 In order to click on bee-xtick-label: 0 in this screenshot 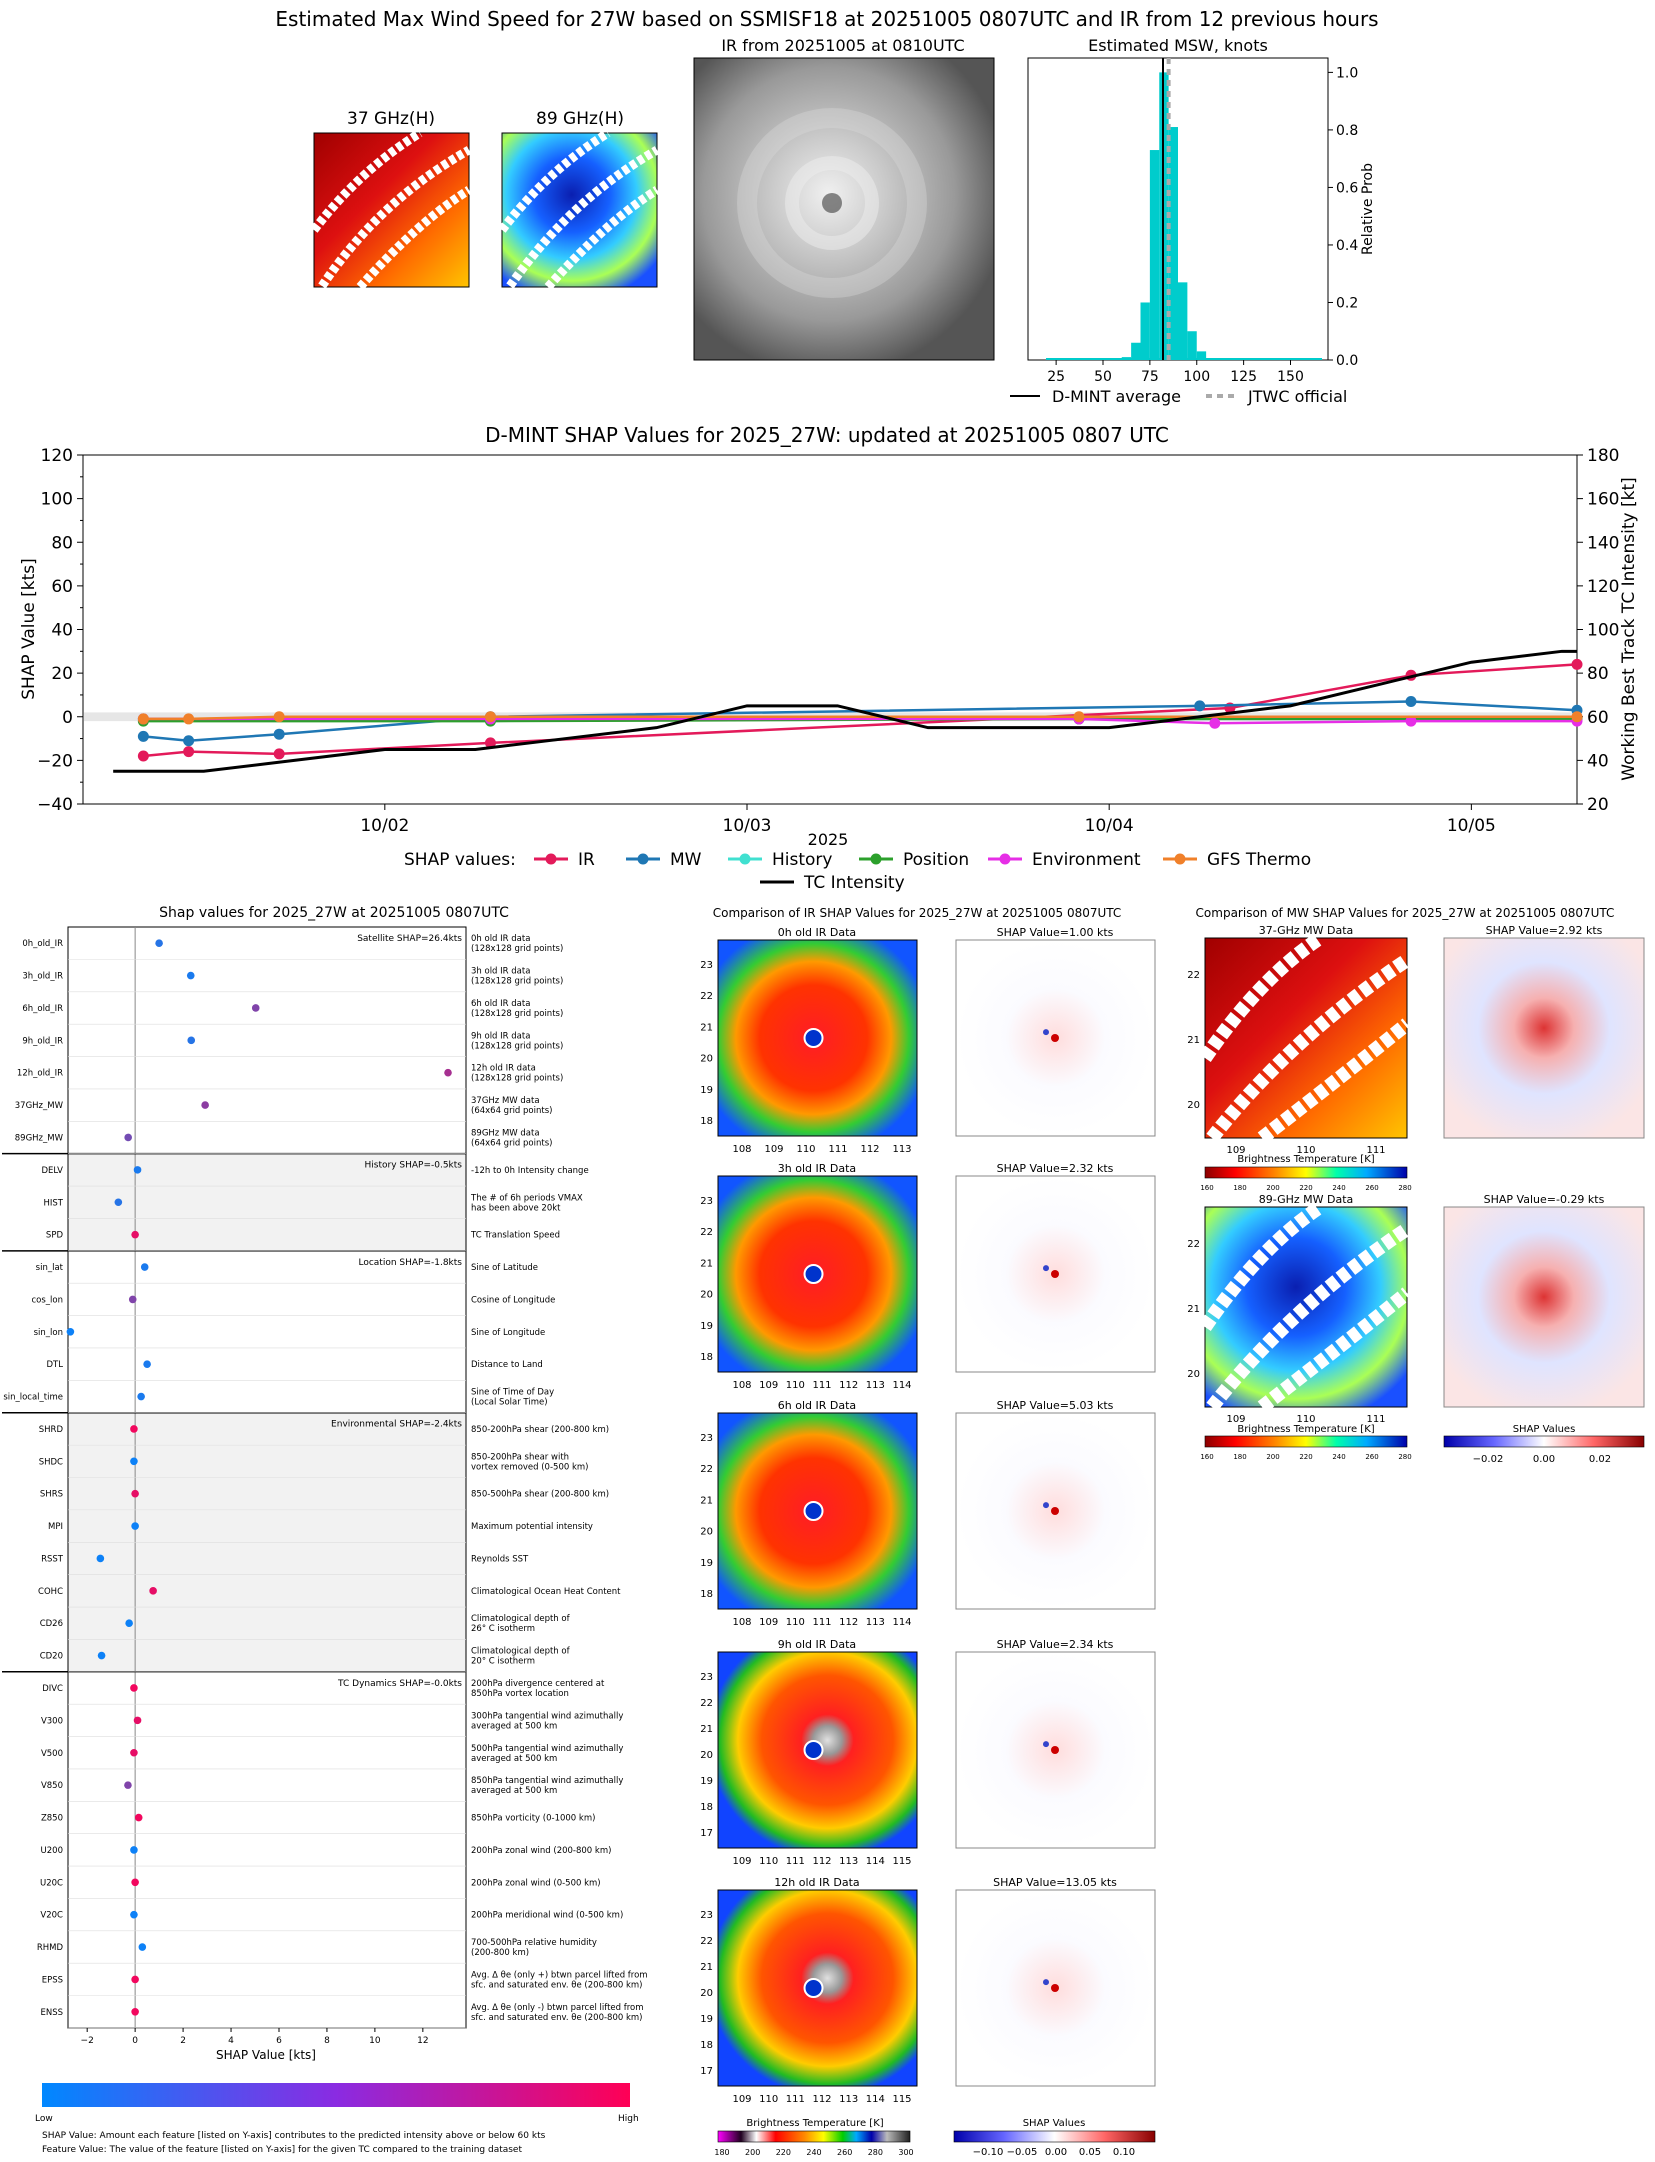, I will do `click(135, 2041)`.